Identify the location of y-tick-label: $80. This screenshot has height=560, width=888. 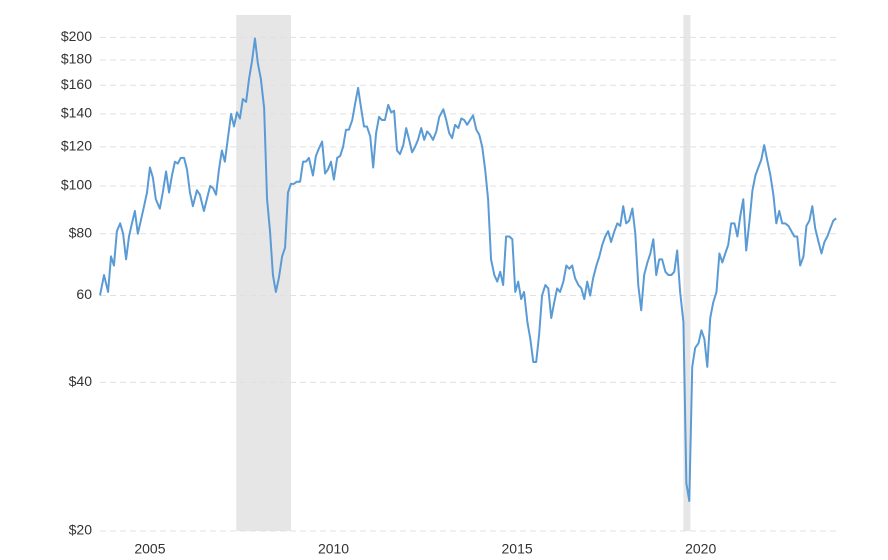
(81, 233).